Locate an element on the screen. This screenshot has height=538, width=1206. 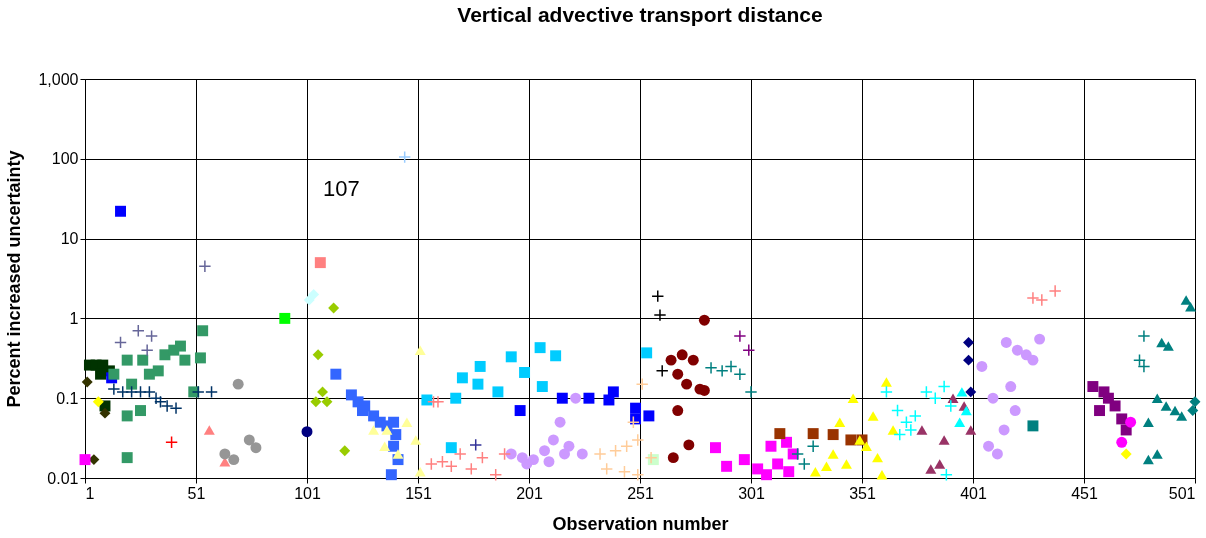
x-tick-label: 501 is located at coordinates (1182, 493).